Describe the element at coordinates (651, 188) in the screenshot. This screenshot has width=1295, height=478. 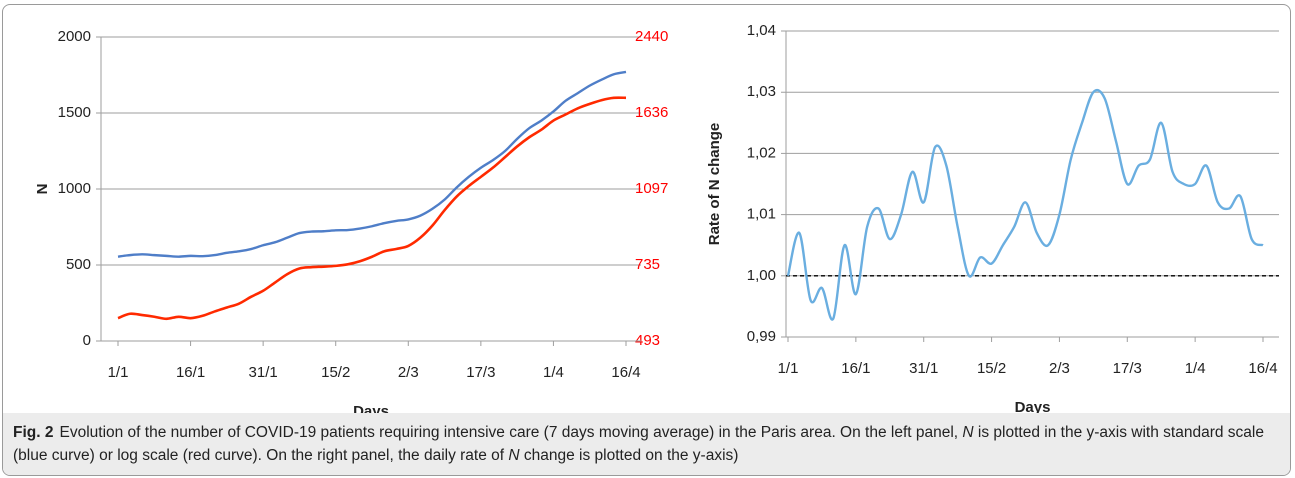
I see `y2-tick-label: 1097` at that location.